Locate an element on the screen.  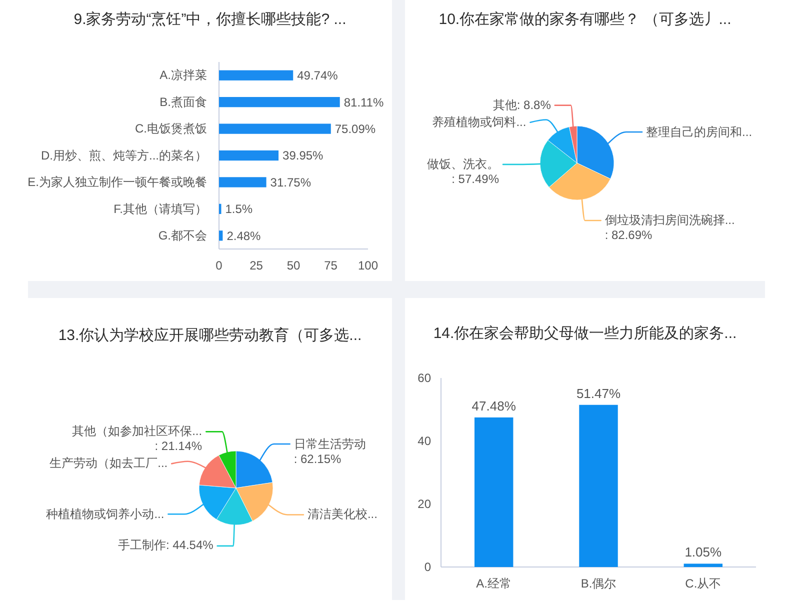
data-label: 47.48% is located at coordinates (494, 406).